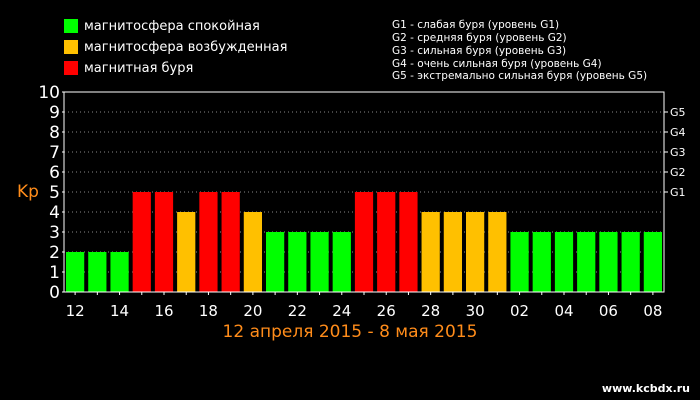 This screenshot has height=400, width=700. Describe the element at coordinates (49, 93) in the screenshot. I see `y-tick-label: 10` at that location.